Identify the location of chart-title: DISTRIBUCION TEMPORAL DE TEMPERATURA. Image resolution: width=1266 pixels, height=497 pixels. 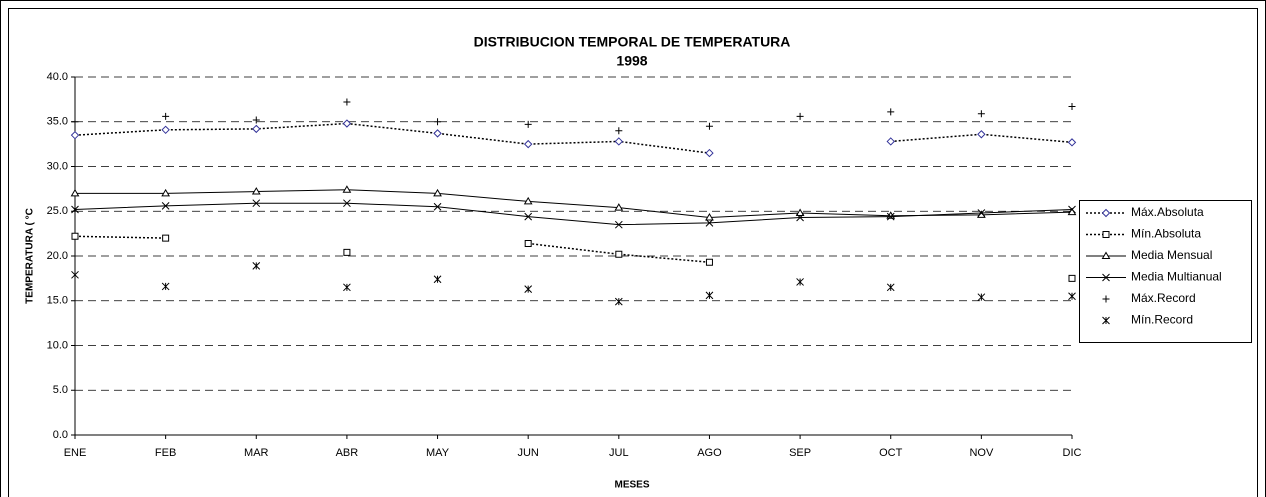
(632, 42).